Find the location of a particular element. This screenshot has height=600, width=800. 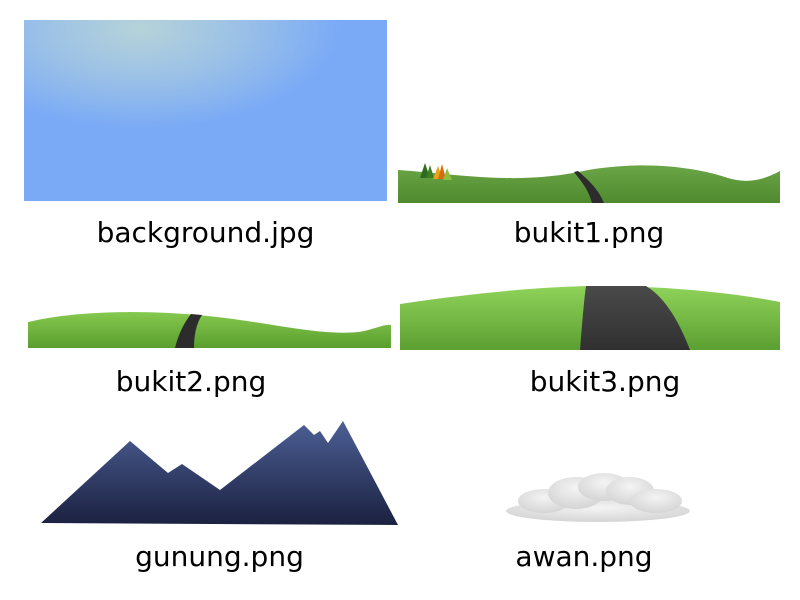

close-hill-with-road-picture is located at coordinates (590, 318).